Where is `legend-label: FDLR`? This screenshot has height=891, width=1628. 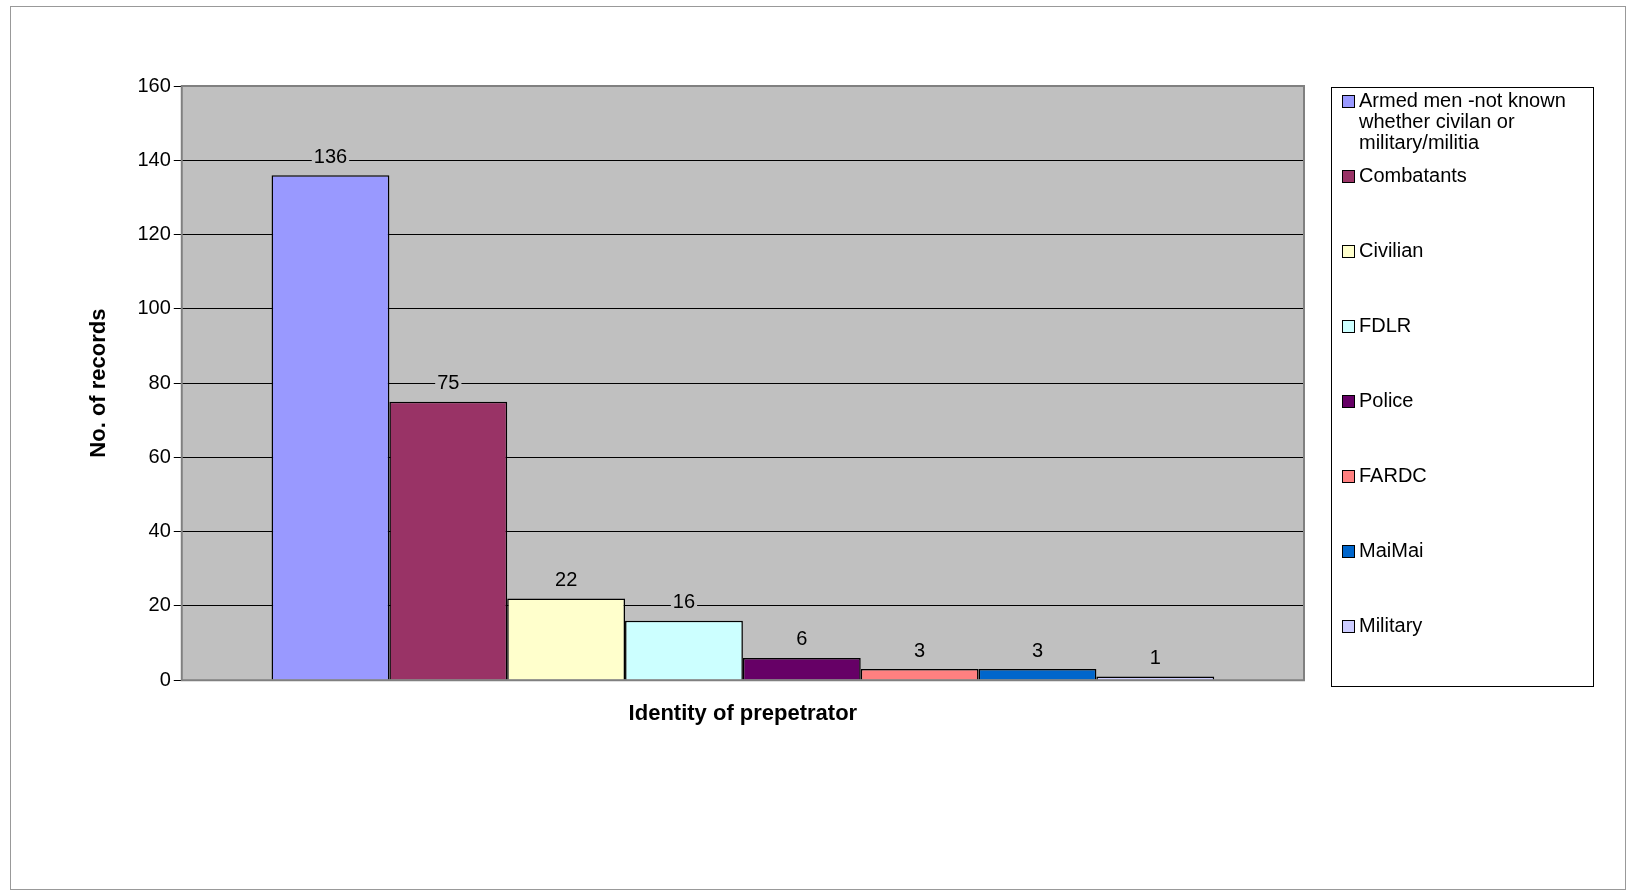
legend-label: FDLR is located at coordinates (1385, 325).